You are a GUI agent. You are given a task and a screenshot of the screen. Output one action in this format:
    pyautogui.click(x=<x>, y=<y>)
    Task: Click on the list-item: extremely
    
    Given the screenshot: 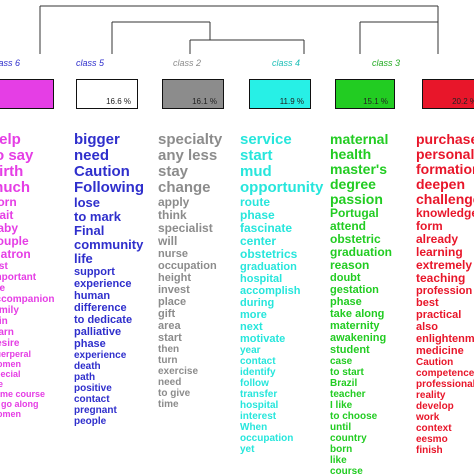 What is the action you would take?
    pyautogui.click(x=444, y=265)
    